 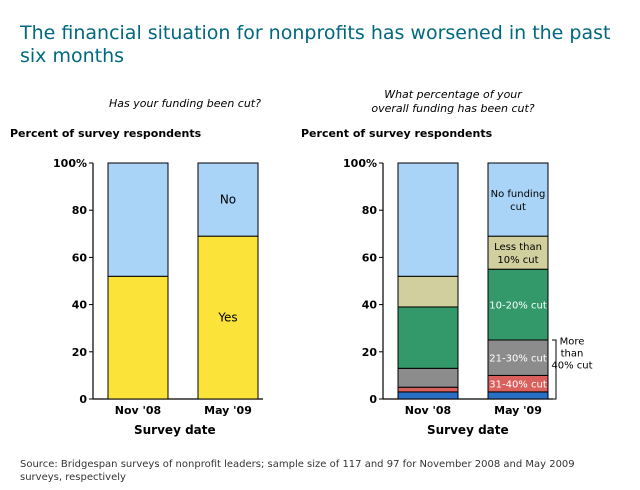 I want to click on left-chart-y-tick-label: 0, so click(x=83, y=399).